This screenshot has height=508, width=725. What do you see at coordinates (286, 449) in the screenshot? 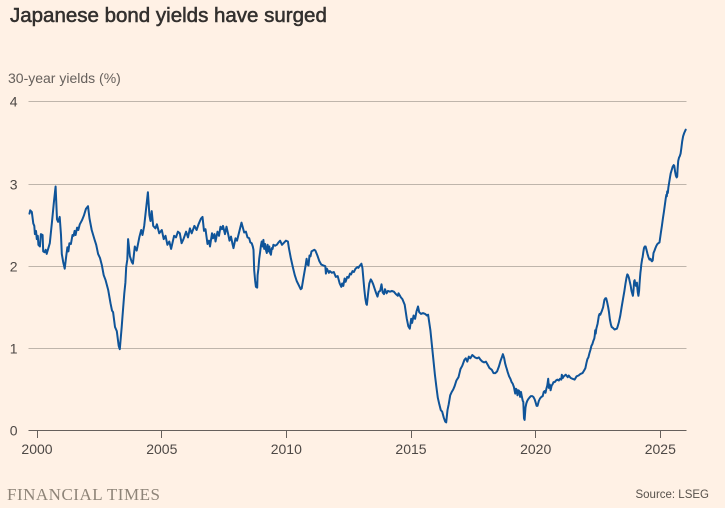
I see `svg-text: 2010` at bounding box center [286, 449].